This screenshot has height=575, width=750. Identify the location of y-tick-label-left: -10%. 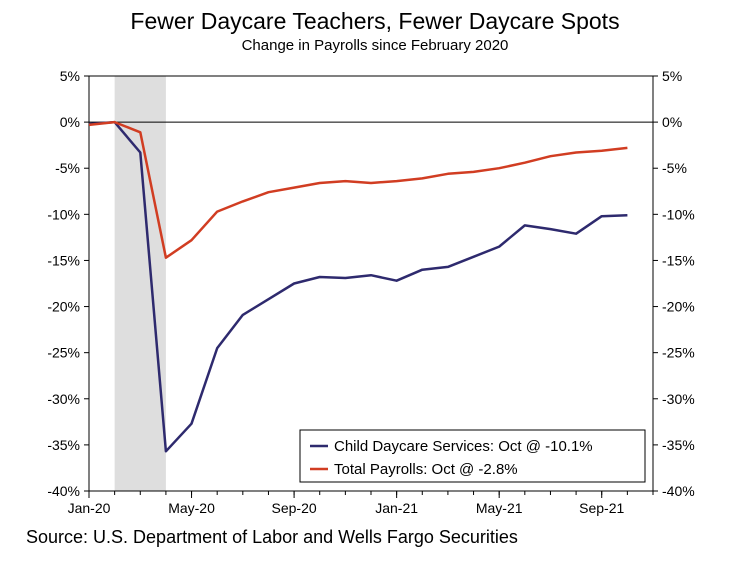
(63, 214).